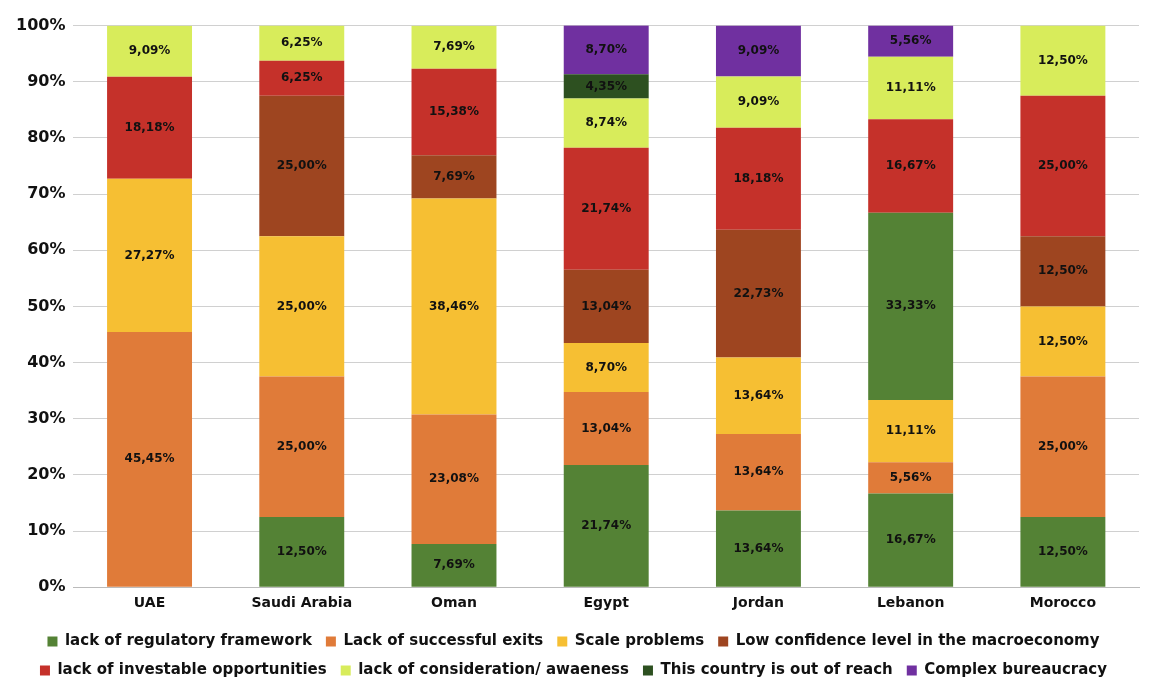 The width and height of the screenshot is (1157, 696). I want to click on data-label: 23,08%, so click(454, 478).